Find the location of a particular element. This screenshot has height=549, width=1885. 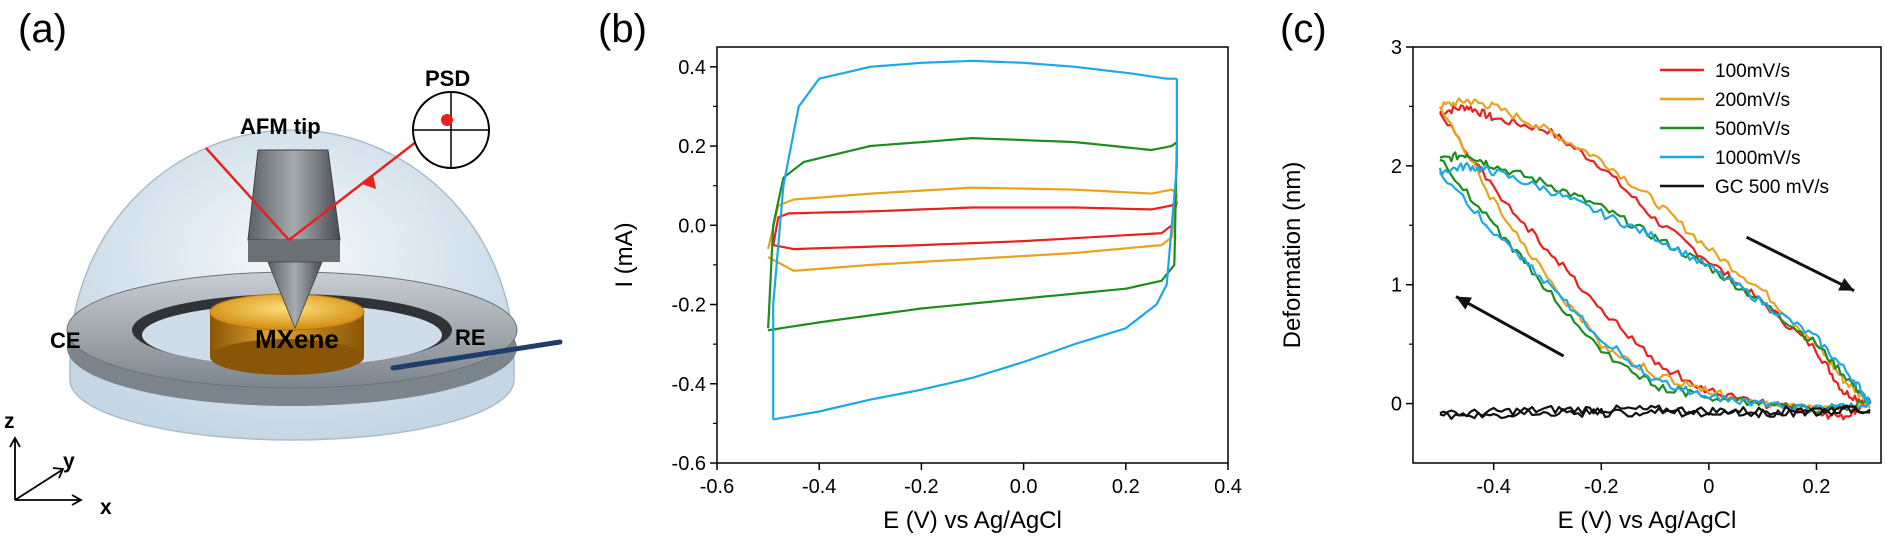

legend-label: 500mV/s is located at coordinates (1752, 129).